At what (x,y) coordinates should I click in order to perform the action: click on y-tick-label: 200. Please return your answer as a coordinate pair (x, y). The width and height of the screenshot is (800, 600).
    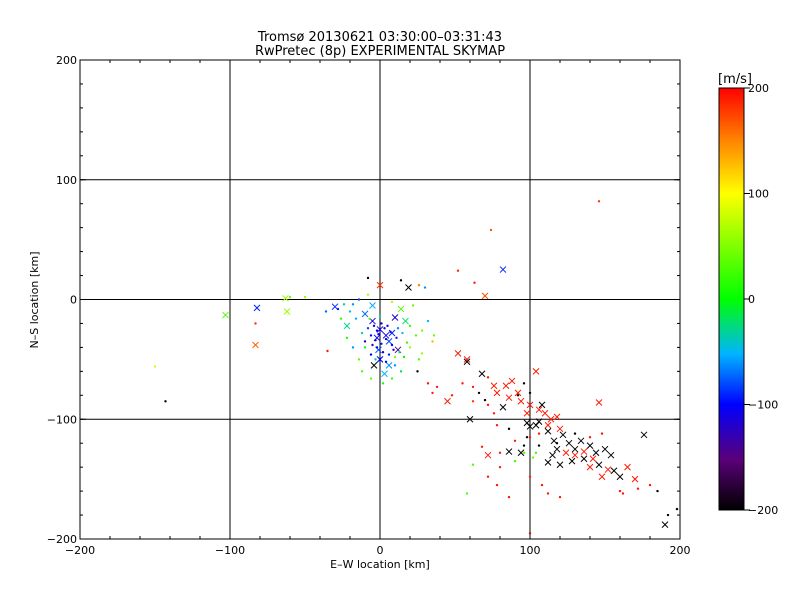
    Looking at the image, I should click on (66, 60).